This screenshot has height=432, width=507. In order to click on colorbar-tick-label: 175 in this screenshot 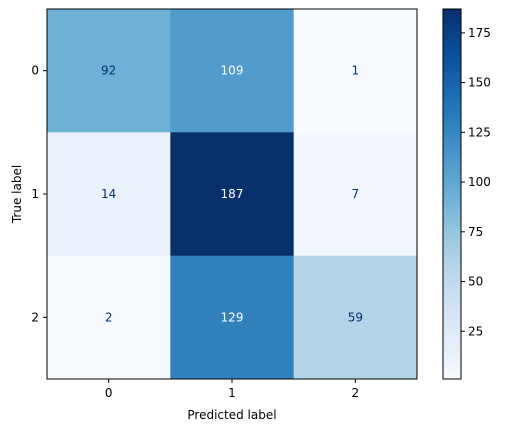, I will do `click(479, 33)`.